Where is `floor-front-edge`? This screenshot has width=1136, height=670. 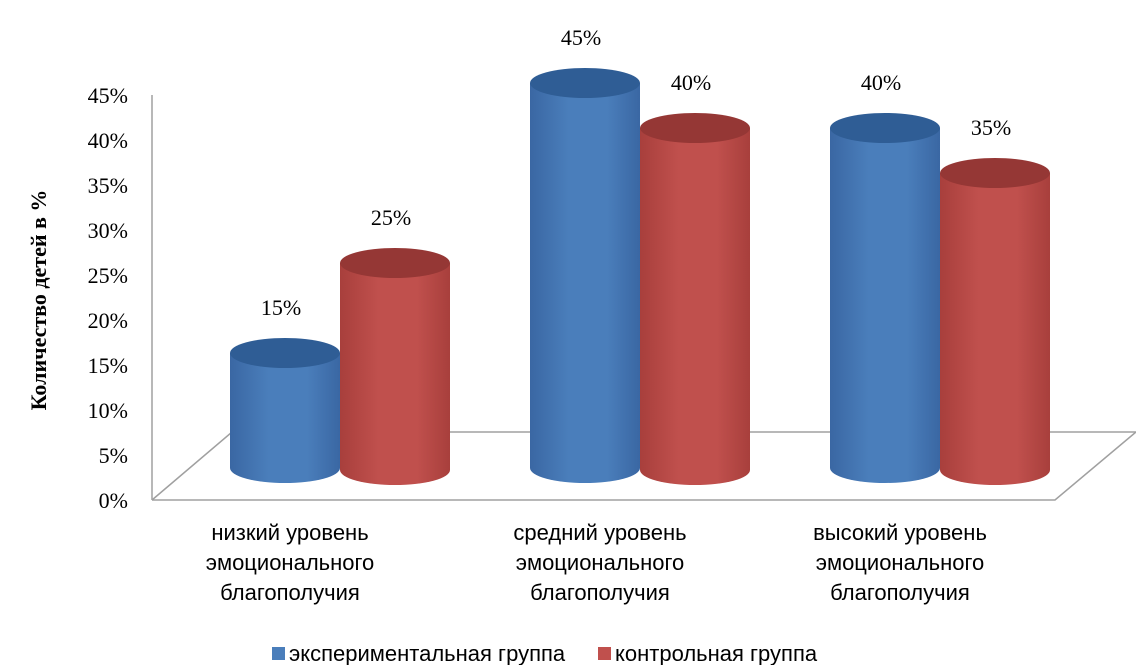
floor-front-edge is located at coordinates (644, 466).